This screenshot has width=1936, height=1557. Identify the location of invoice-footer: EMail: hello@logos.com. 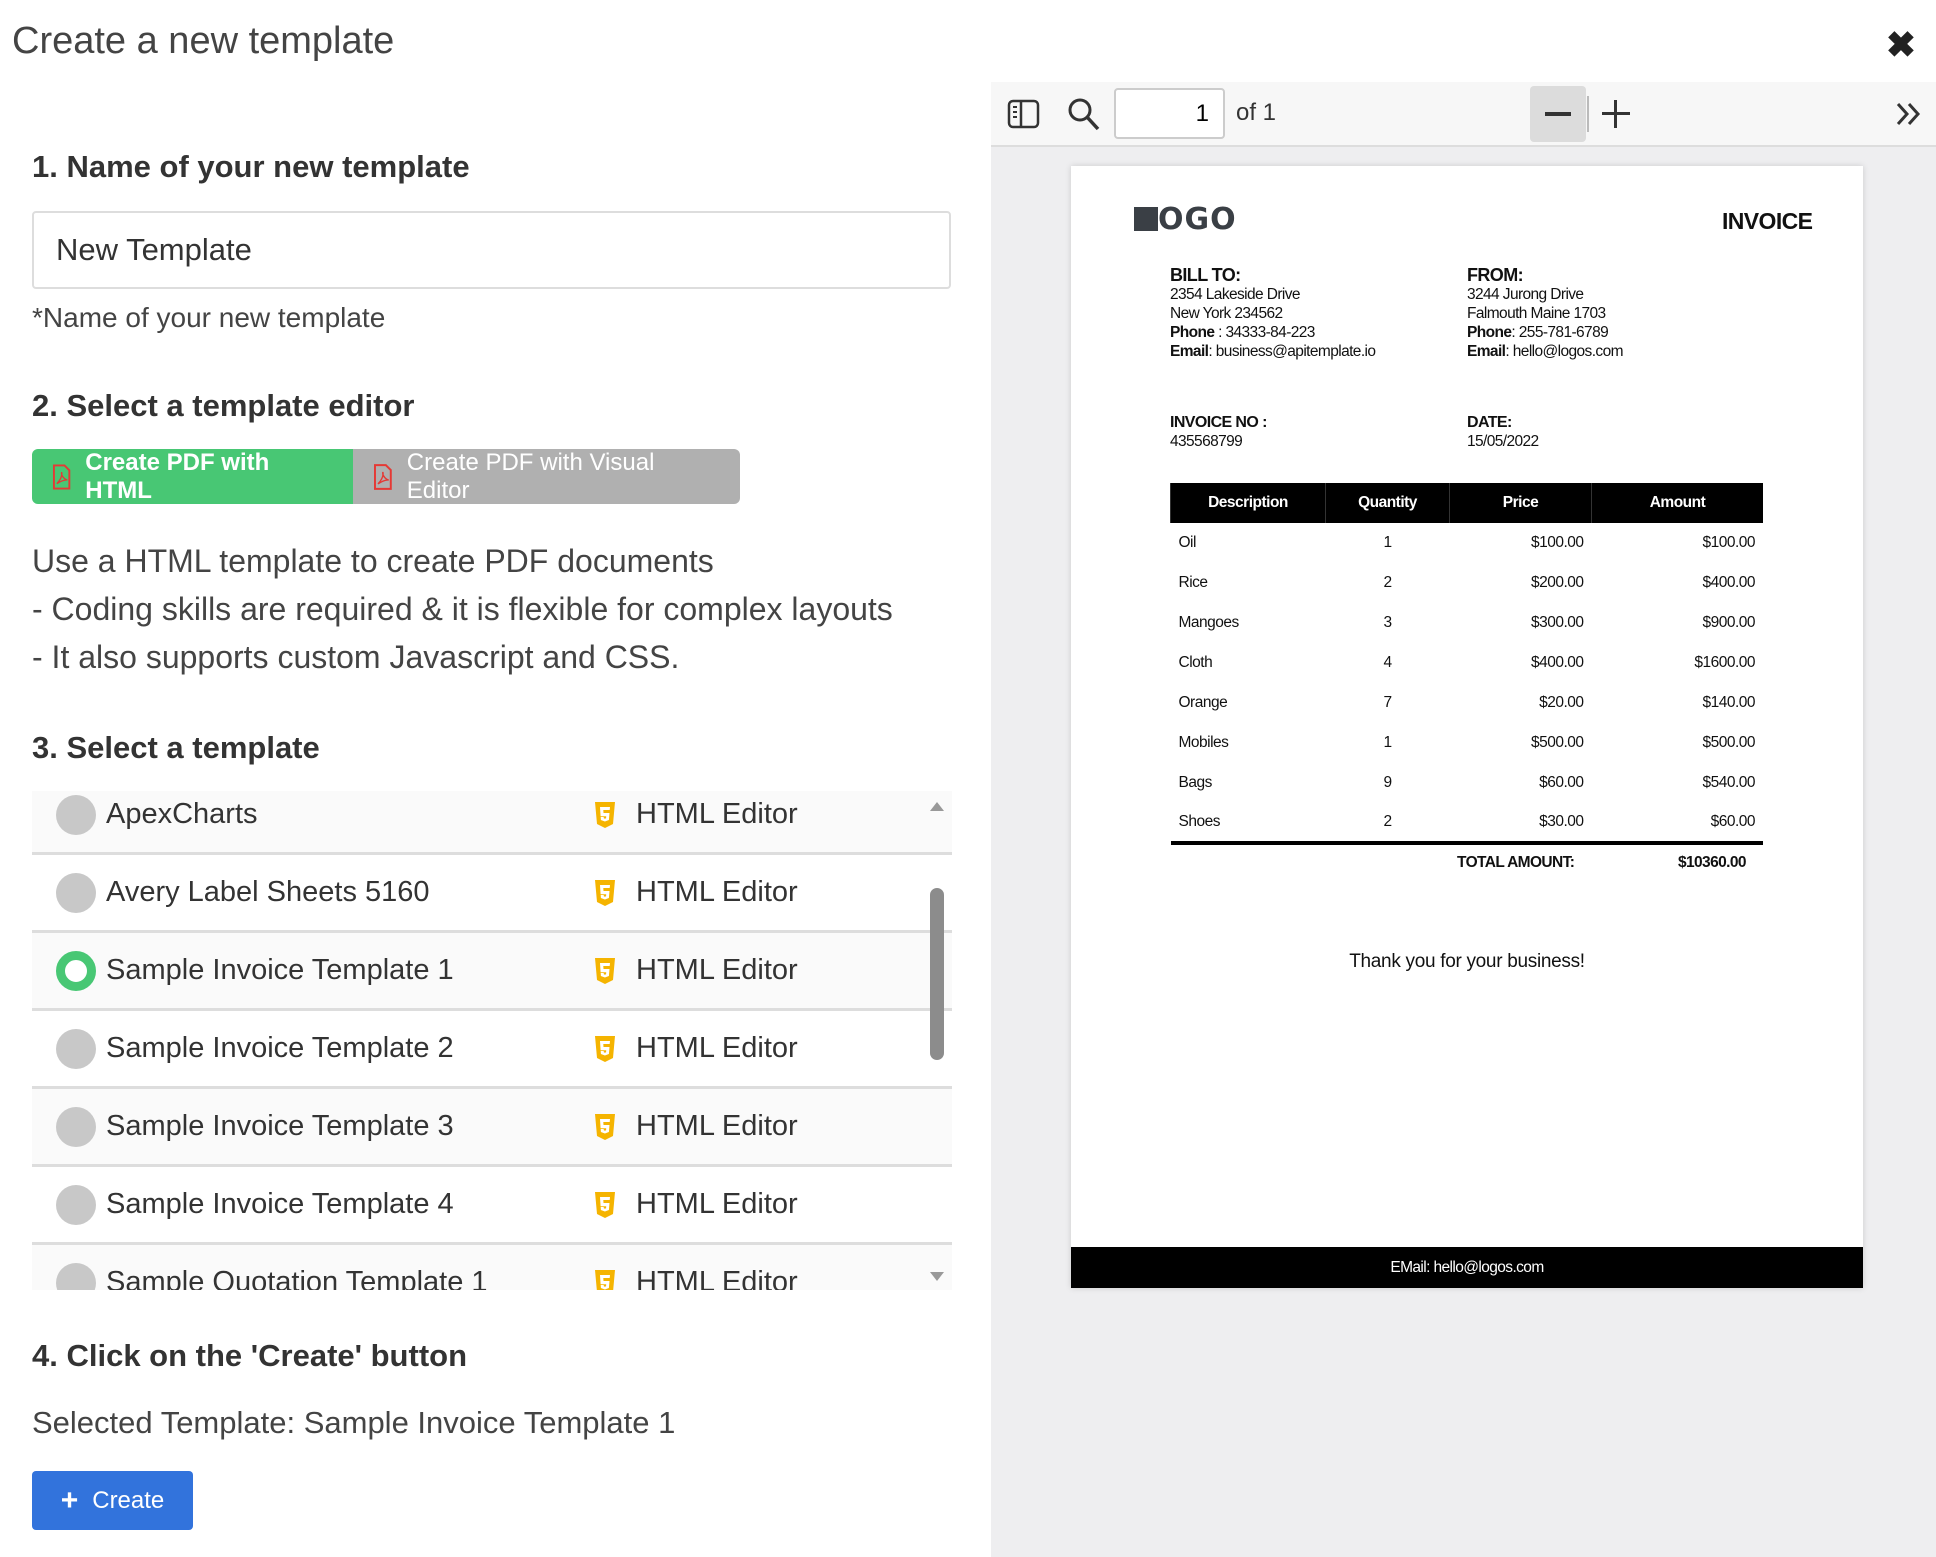
(1467, 1267).